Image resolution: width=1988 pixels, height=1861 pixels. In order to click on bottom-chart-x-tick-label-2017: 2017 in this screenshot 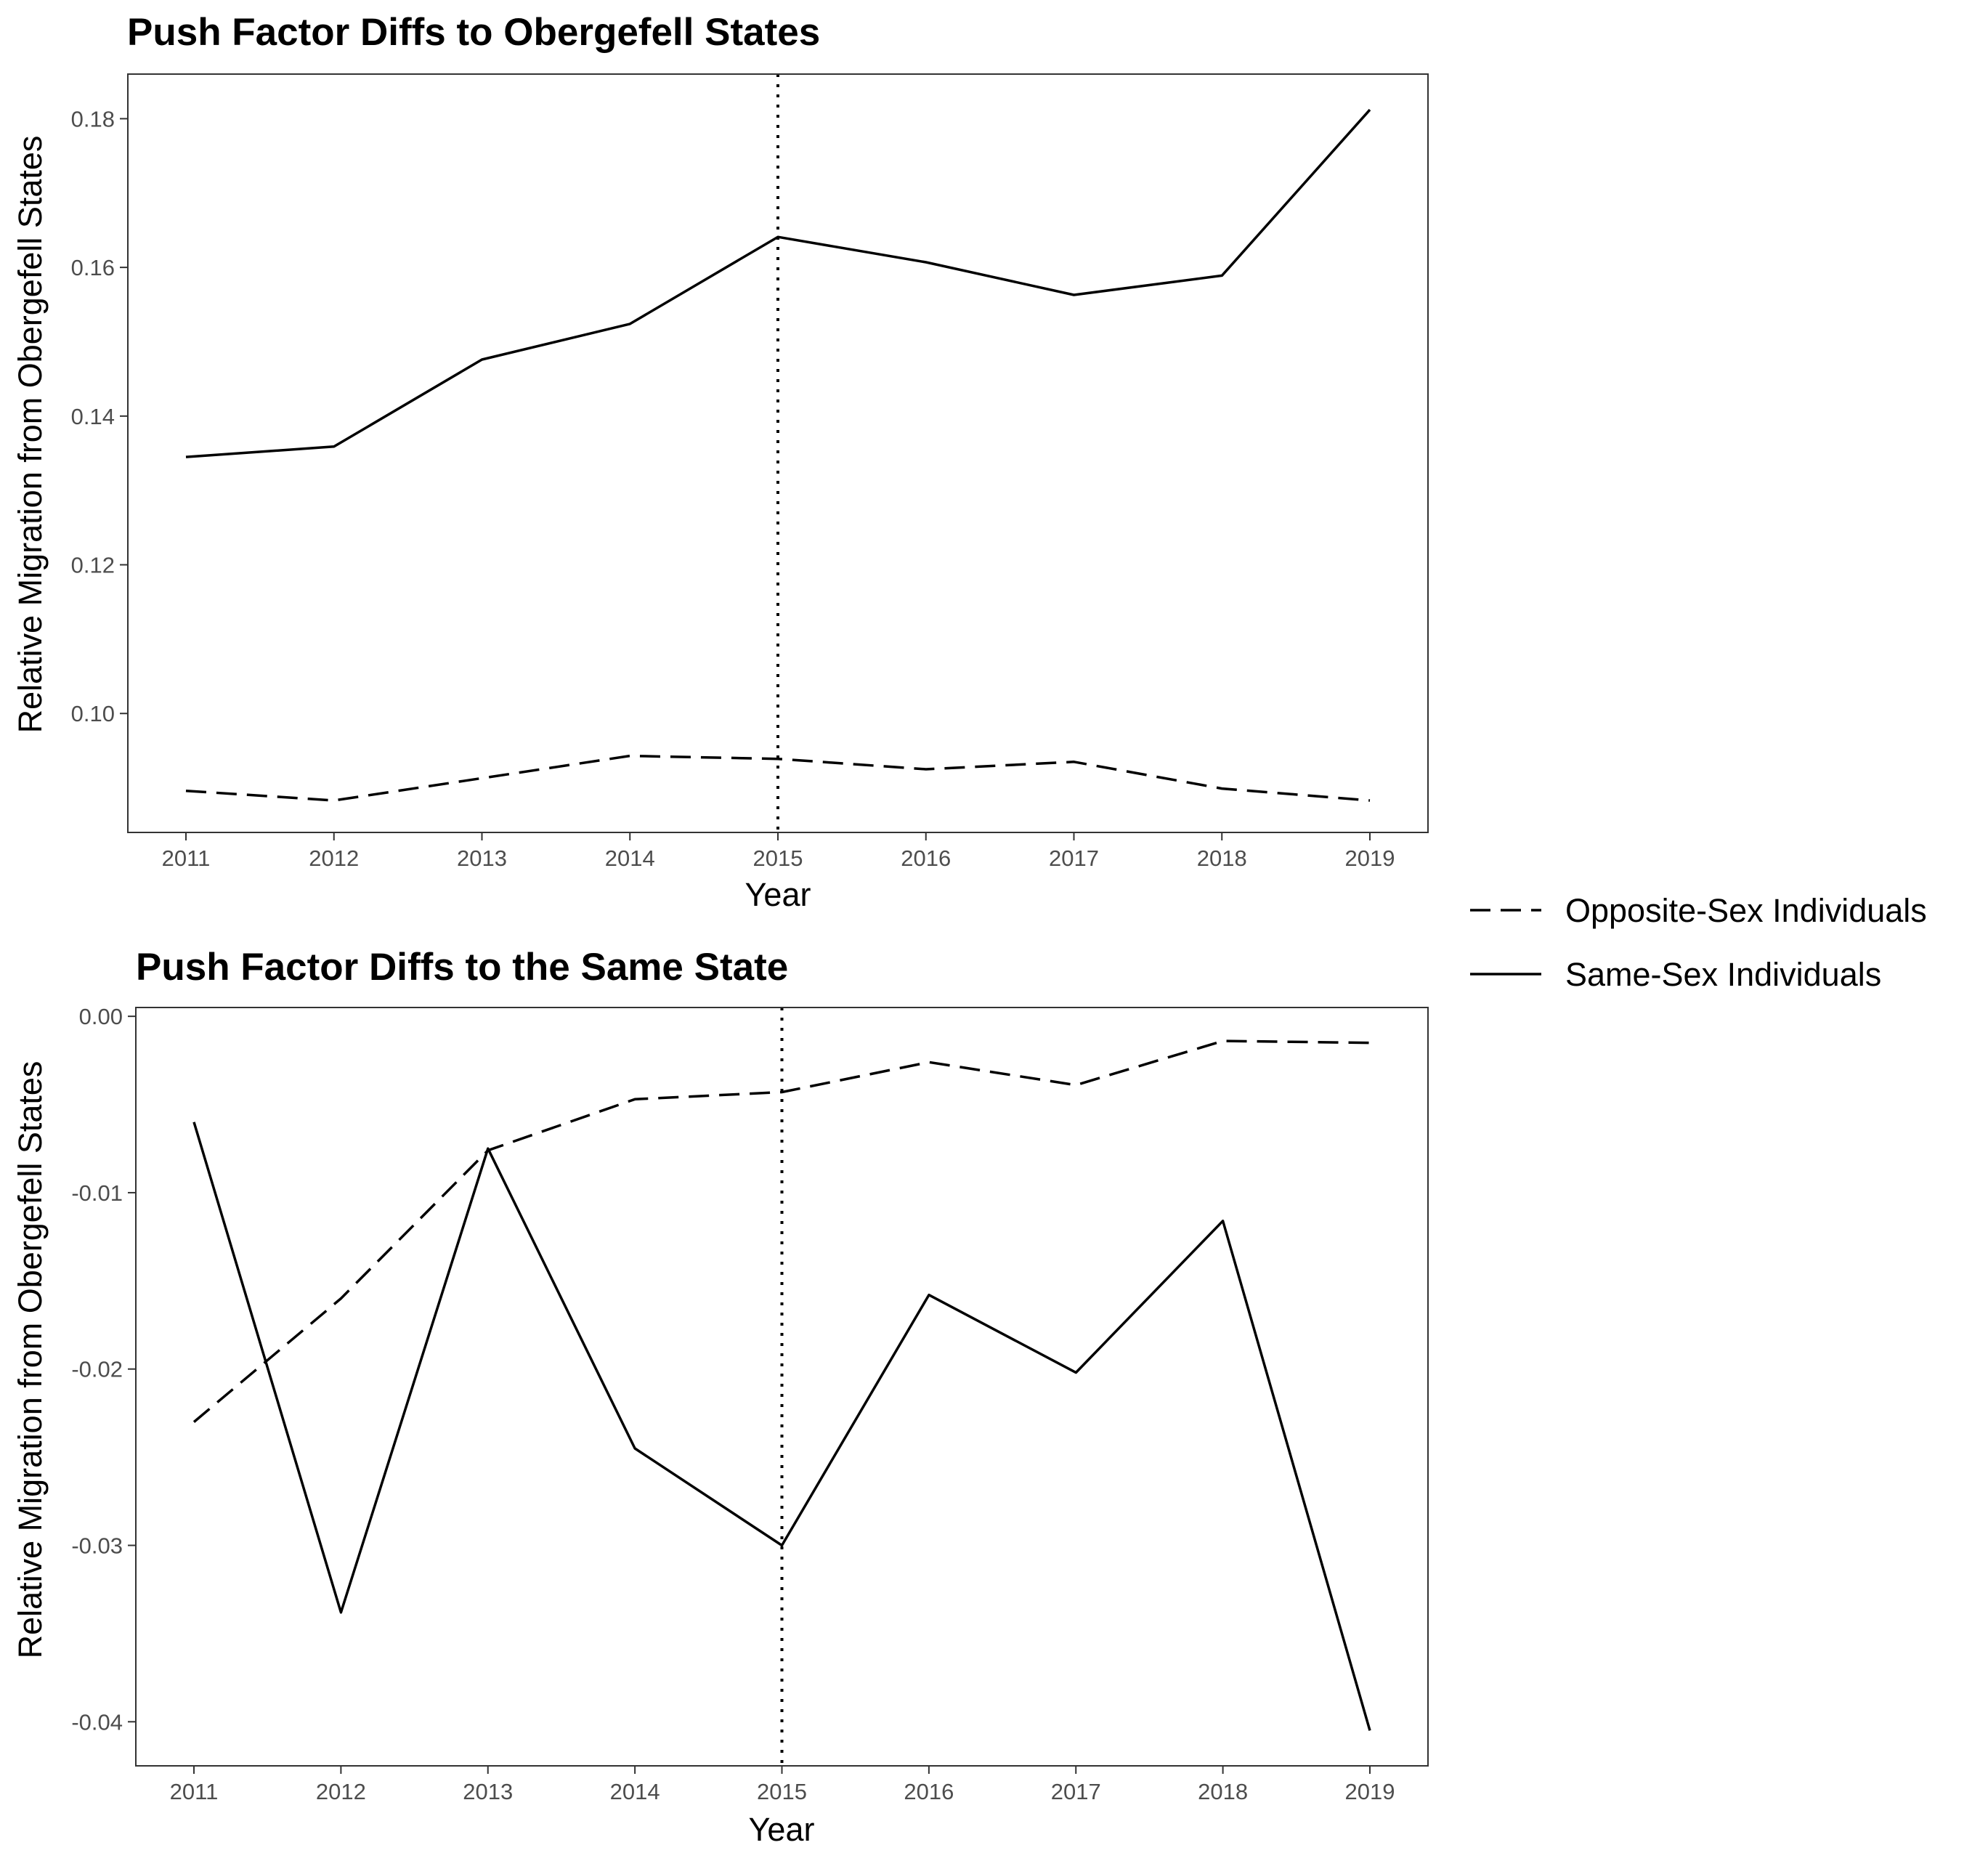, I will do `click(1076, 1791)`.